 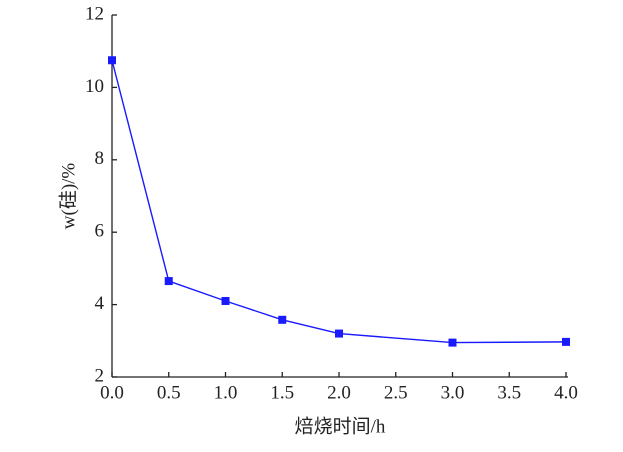 What do you see at coordinates (340, 426) in the screenshot?
I see `x-axis-label: 焙烧时间/h` at bounding box center [340, 426].